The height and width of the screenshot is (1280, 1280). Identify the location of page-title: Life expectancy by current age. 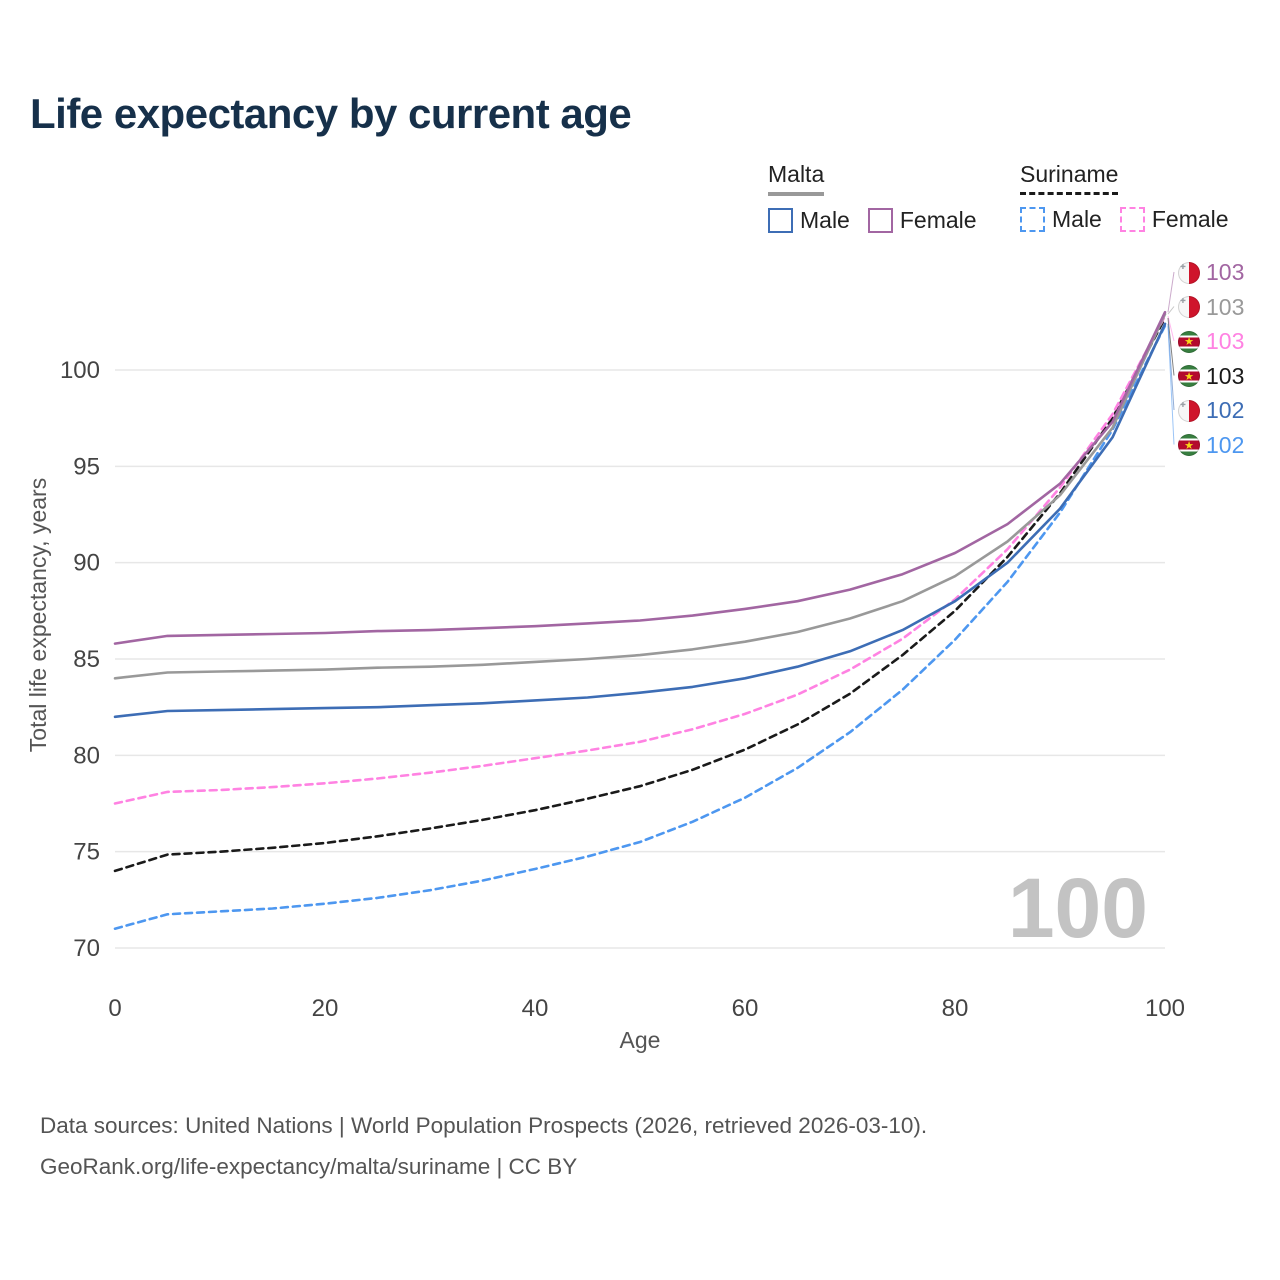
(331, 113).